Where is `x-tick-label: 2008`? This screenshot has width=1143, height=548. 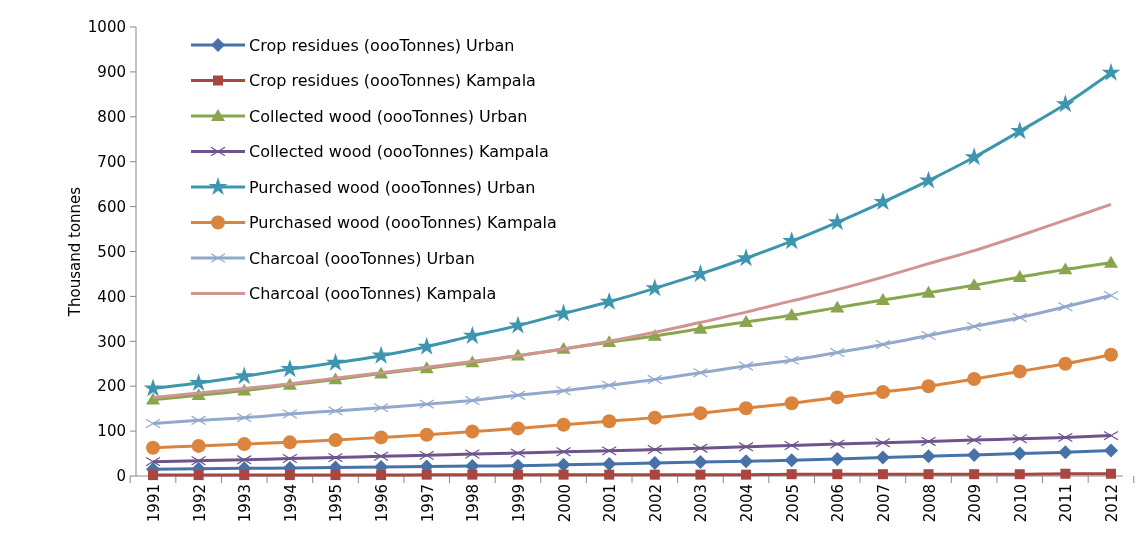
x-tick-label: 2008 is located at coordinates (929, 503).